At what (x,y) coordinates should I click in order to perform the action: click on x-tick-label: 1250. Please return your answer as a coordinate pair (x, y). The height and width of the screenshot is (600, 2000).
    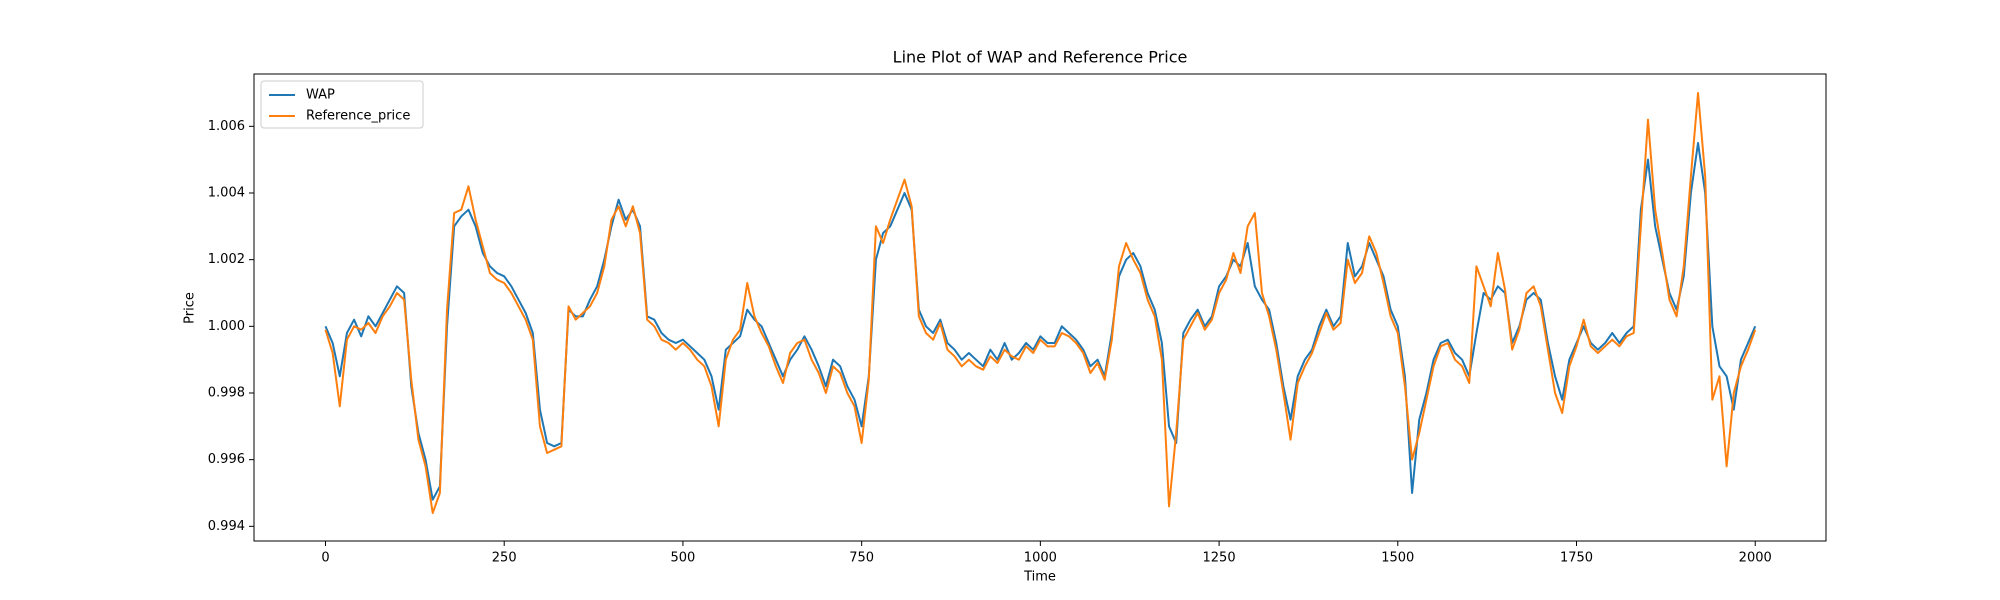
    Looking at the image, I should click on (1219, 558).